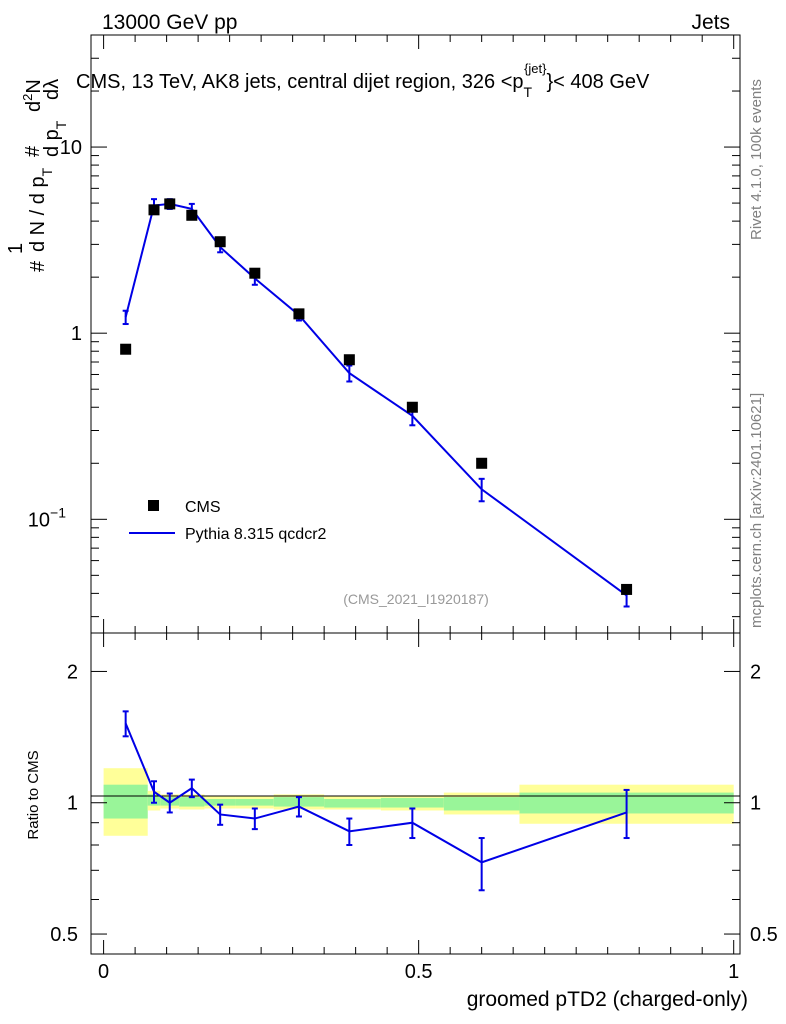  I want to click on ratio-y-axis-label: Ratio to CMS, so click(33, 794).